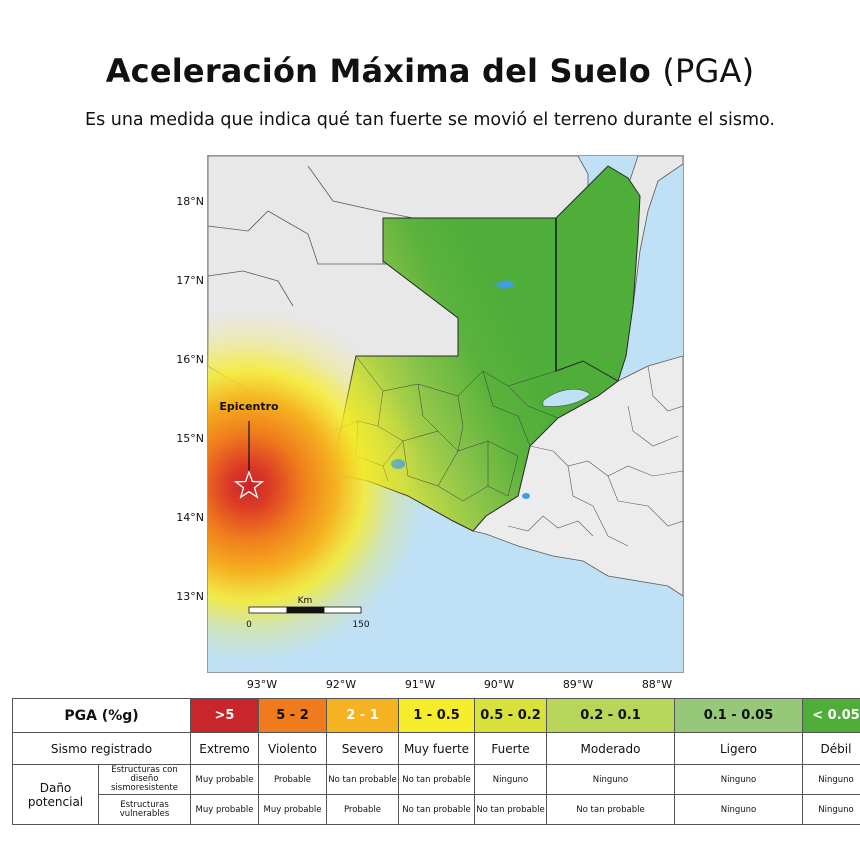 The height and width of the screenshot is (859, 860). I want to click on lat-label-13: 13°N, so click(190, 596).